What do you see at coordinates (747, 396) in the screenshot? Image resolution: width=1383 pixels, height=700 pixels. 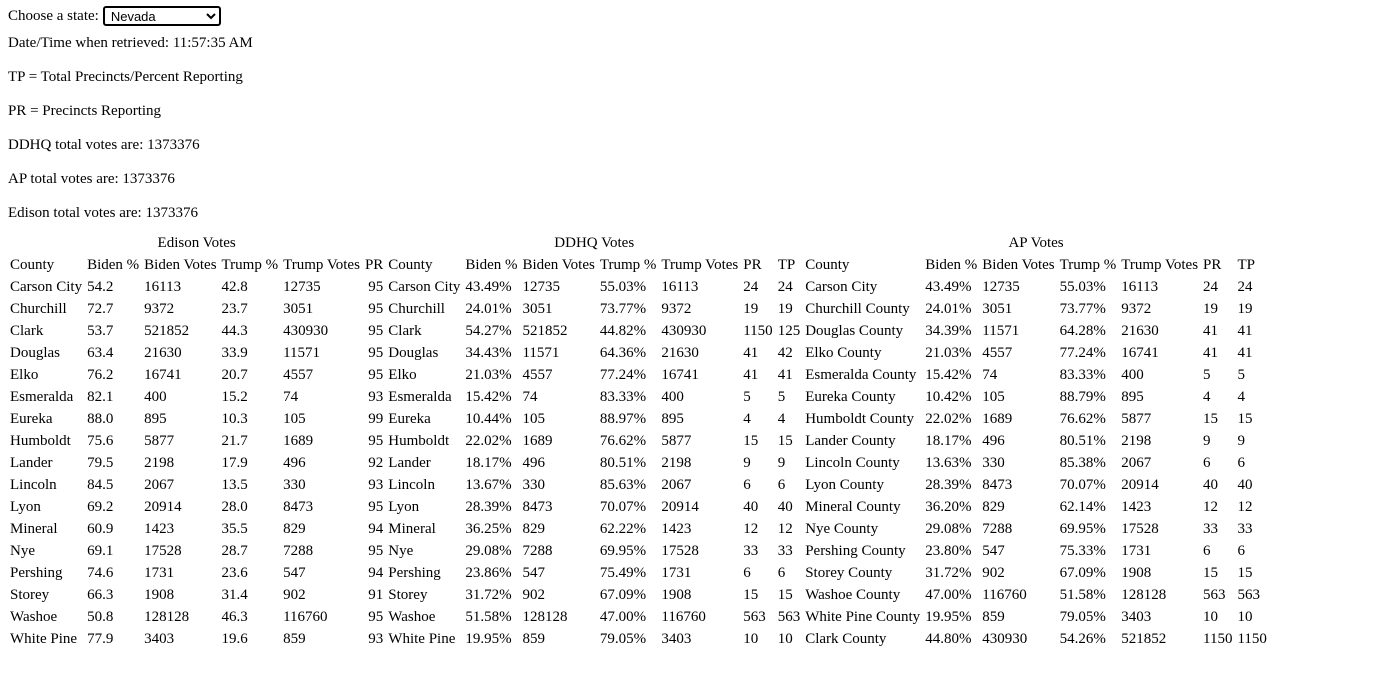 I see `table-cell: 5` at bounding box center [747, 396].